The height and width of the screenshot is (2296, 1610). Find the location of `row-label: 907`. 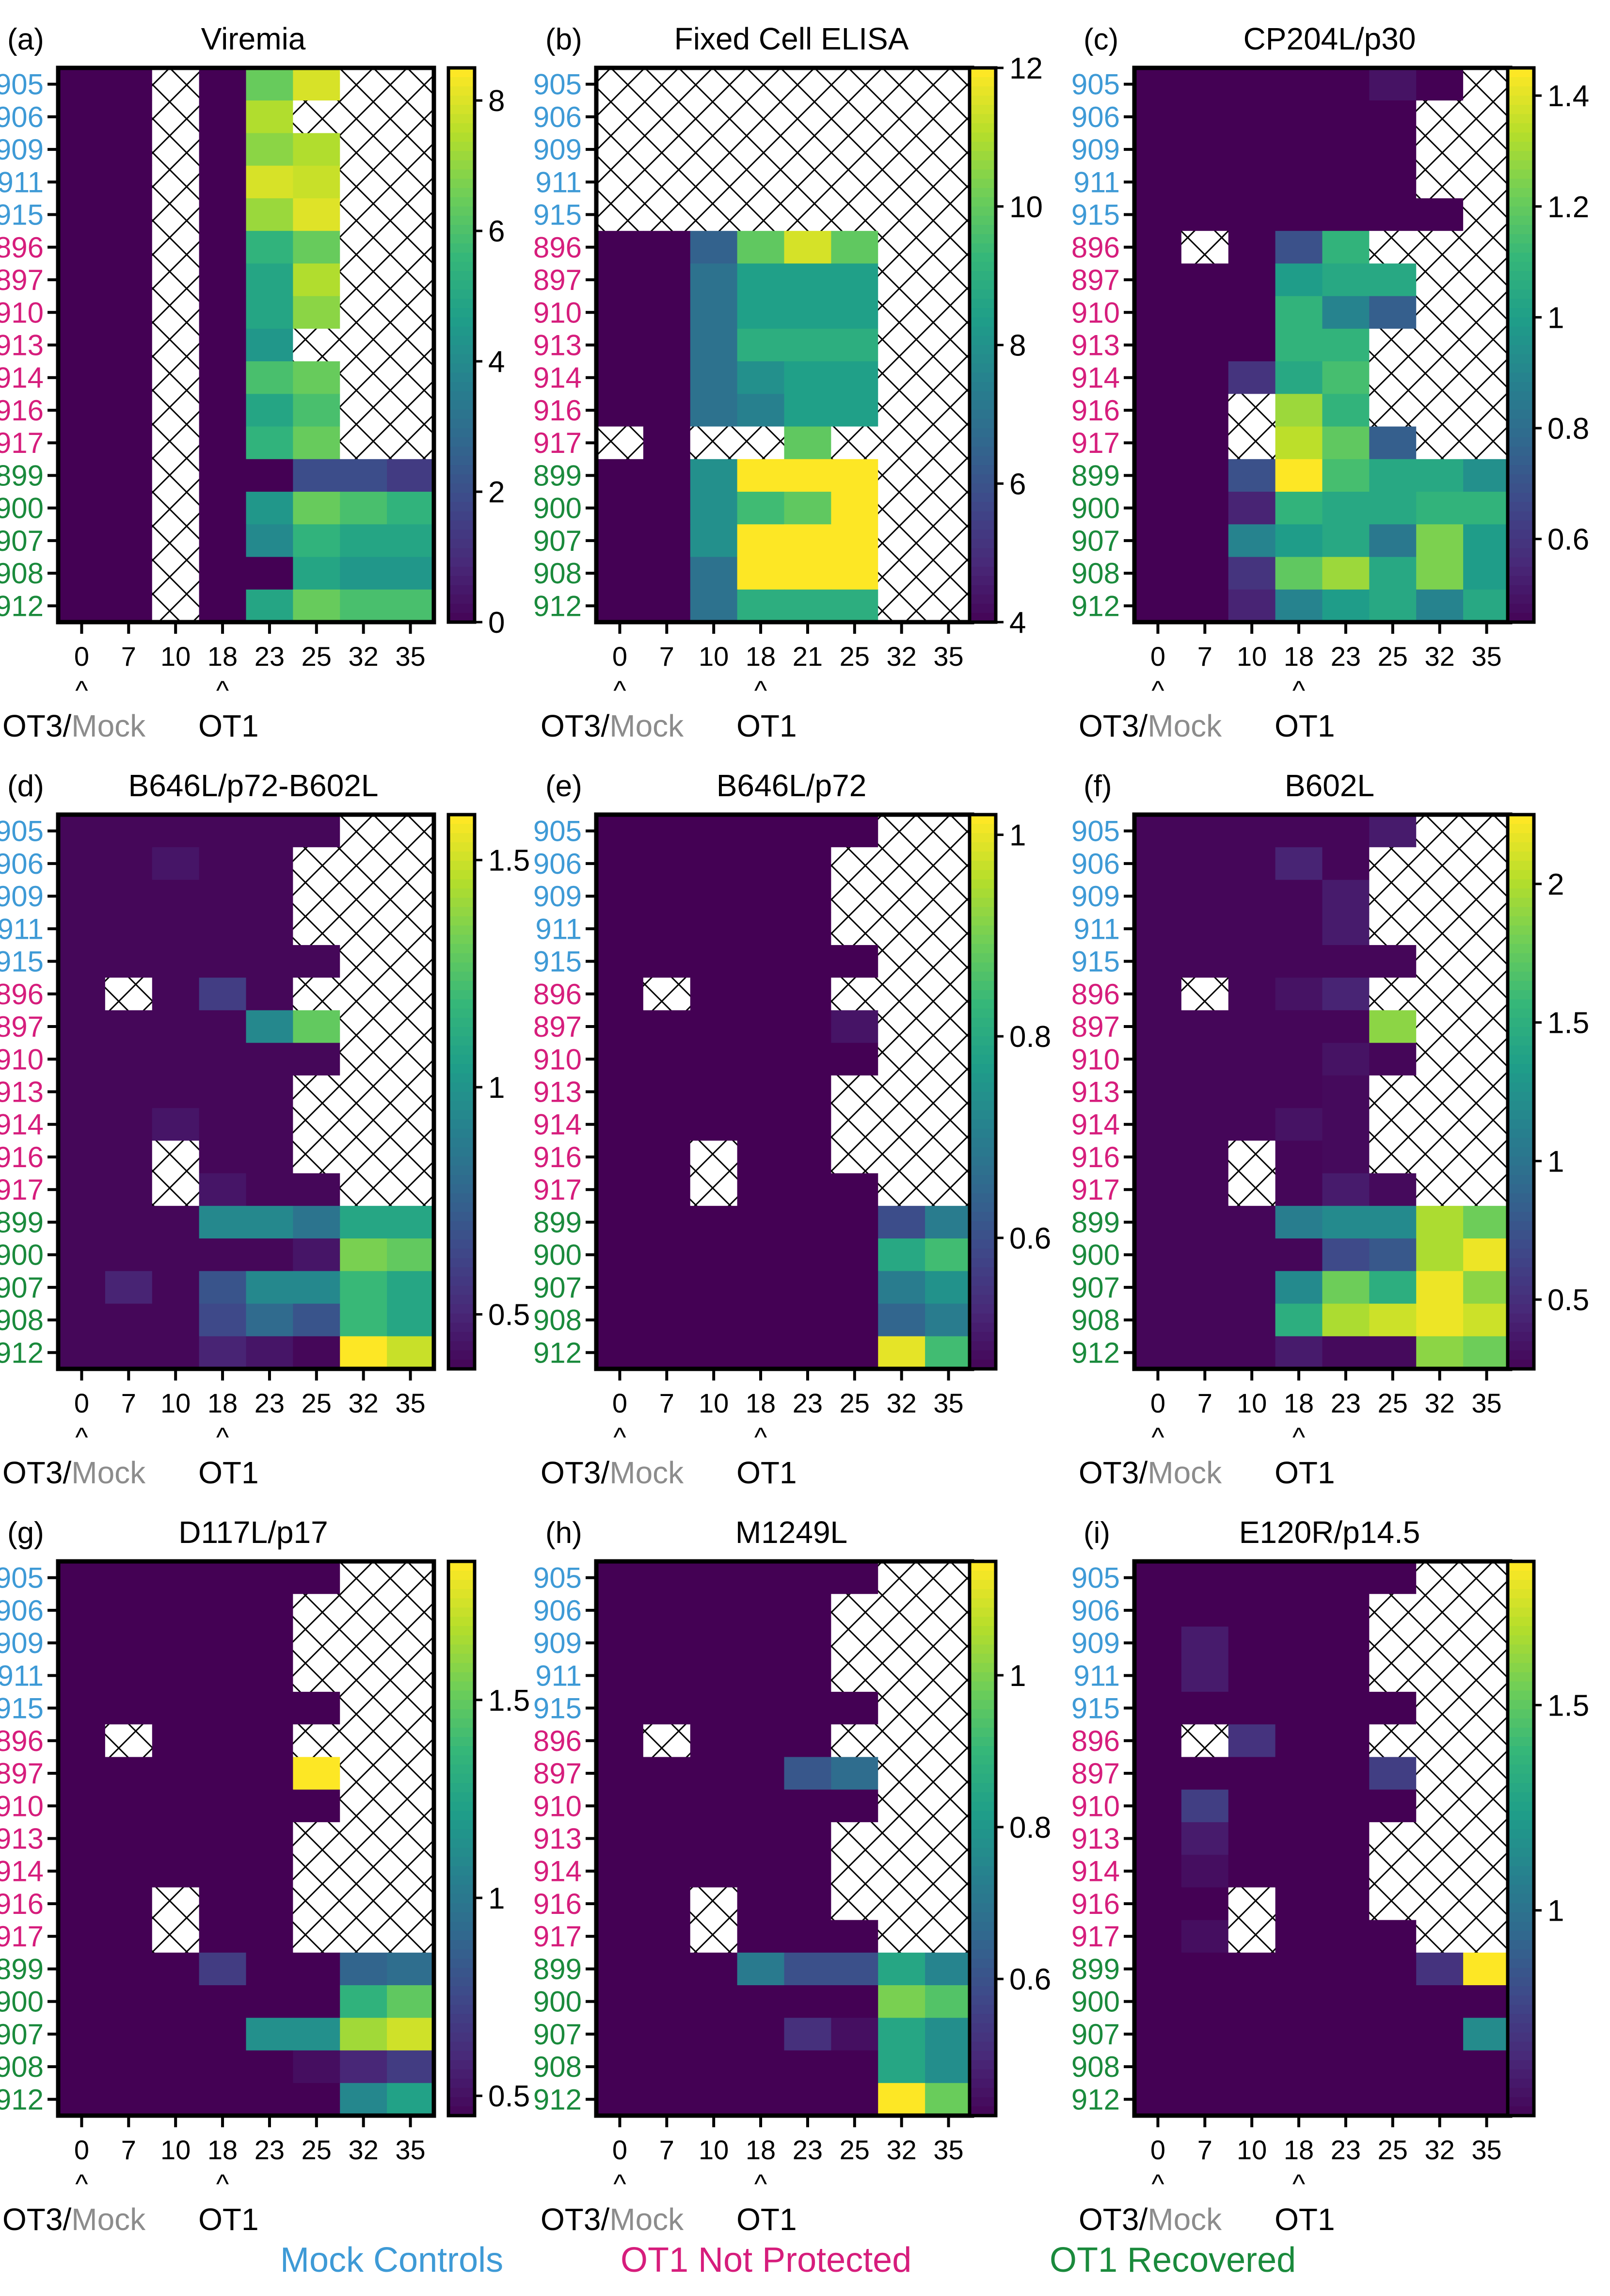

row-label: 907 is located at coordinates (1095, 541).